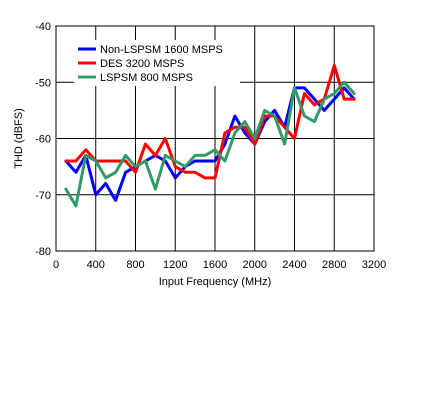 The image size is (421, 400). I want to click on x-tick-label: 400, so click(96, 265).